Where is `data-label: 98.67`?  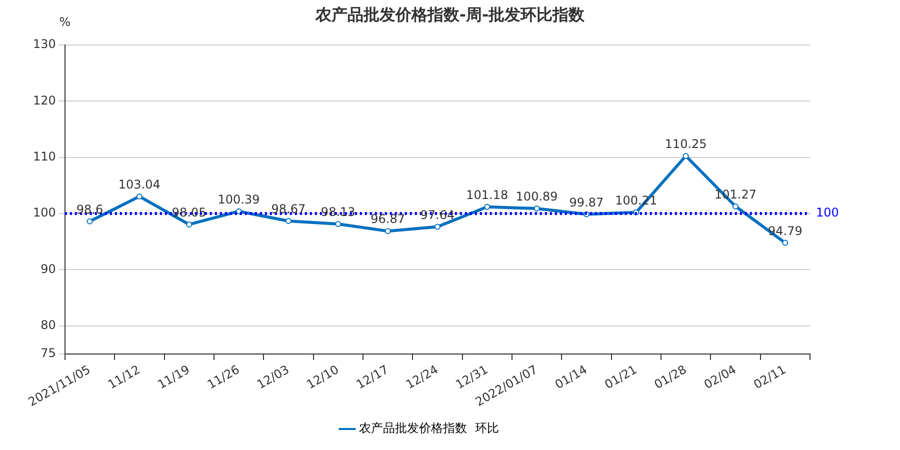
data-label: 98.67 is located at coordinates (288, 209).